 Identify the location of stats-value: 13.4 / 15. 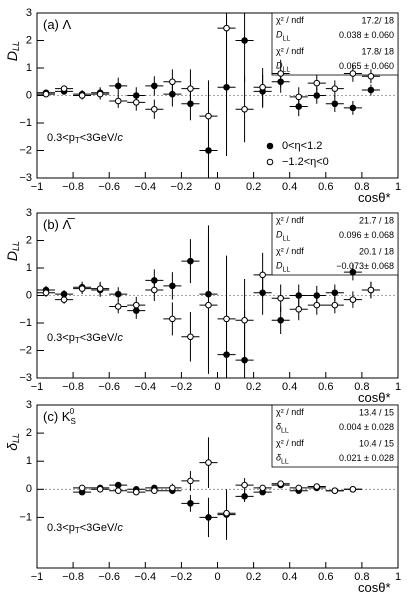
(376, 412).